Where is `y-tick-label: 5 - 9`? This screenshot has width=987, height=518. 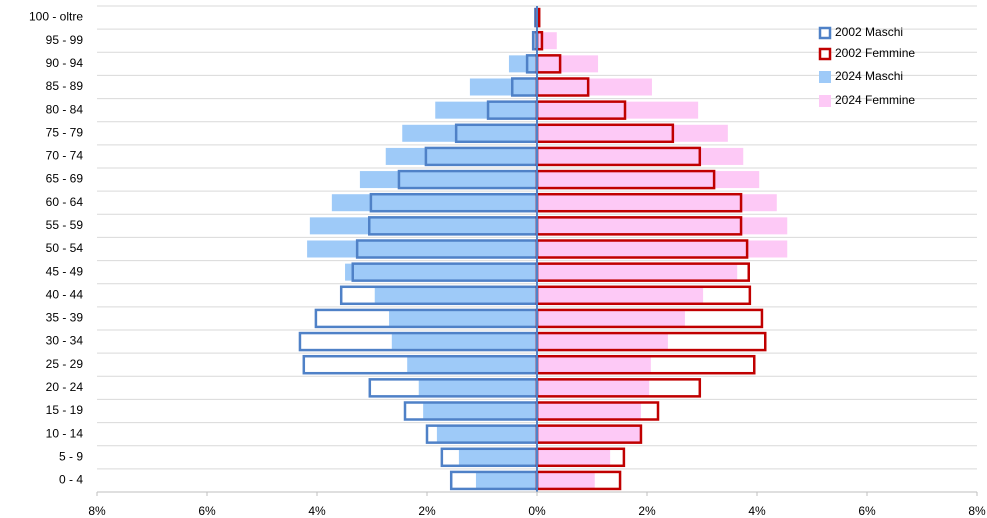 y-tick-label: 5 - 9 is located at coordinates (71, 456).